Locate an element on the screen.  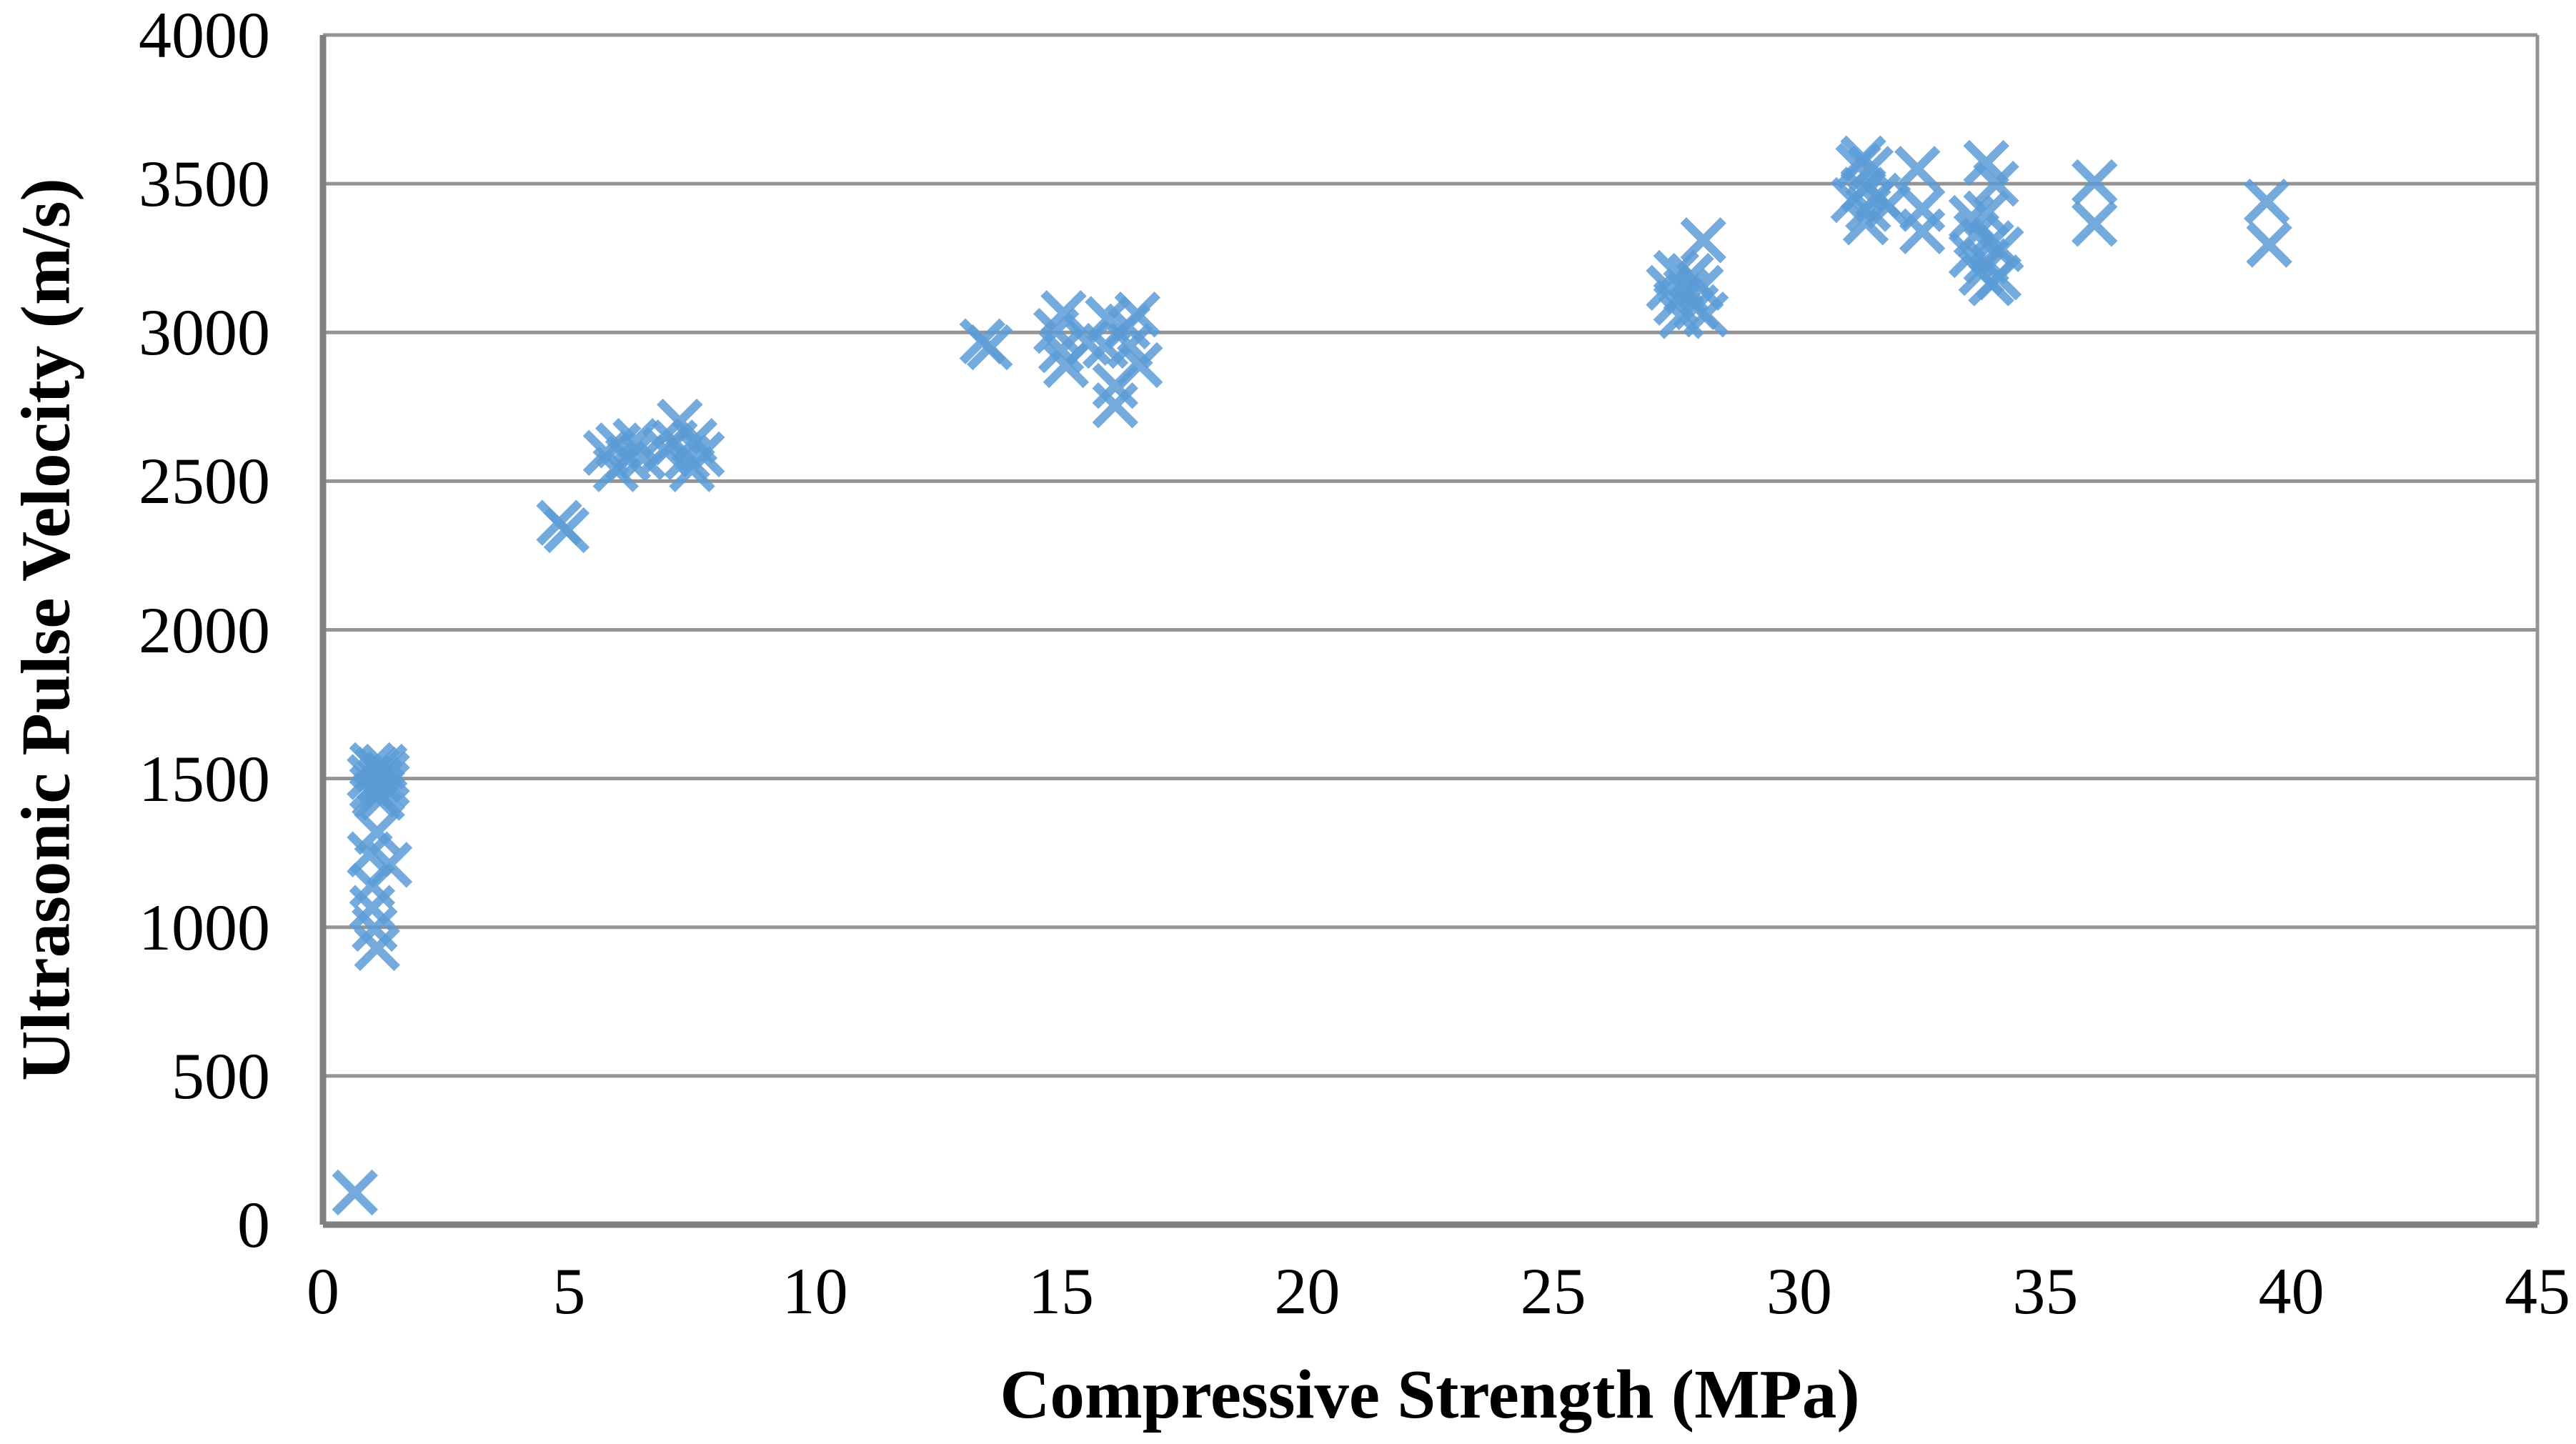
x-tick-label: 25 is located at coordinates (1553, 1291).